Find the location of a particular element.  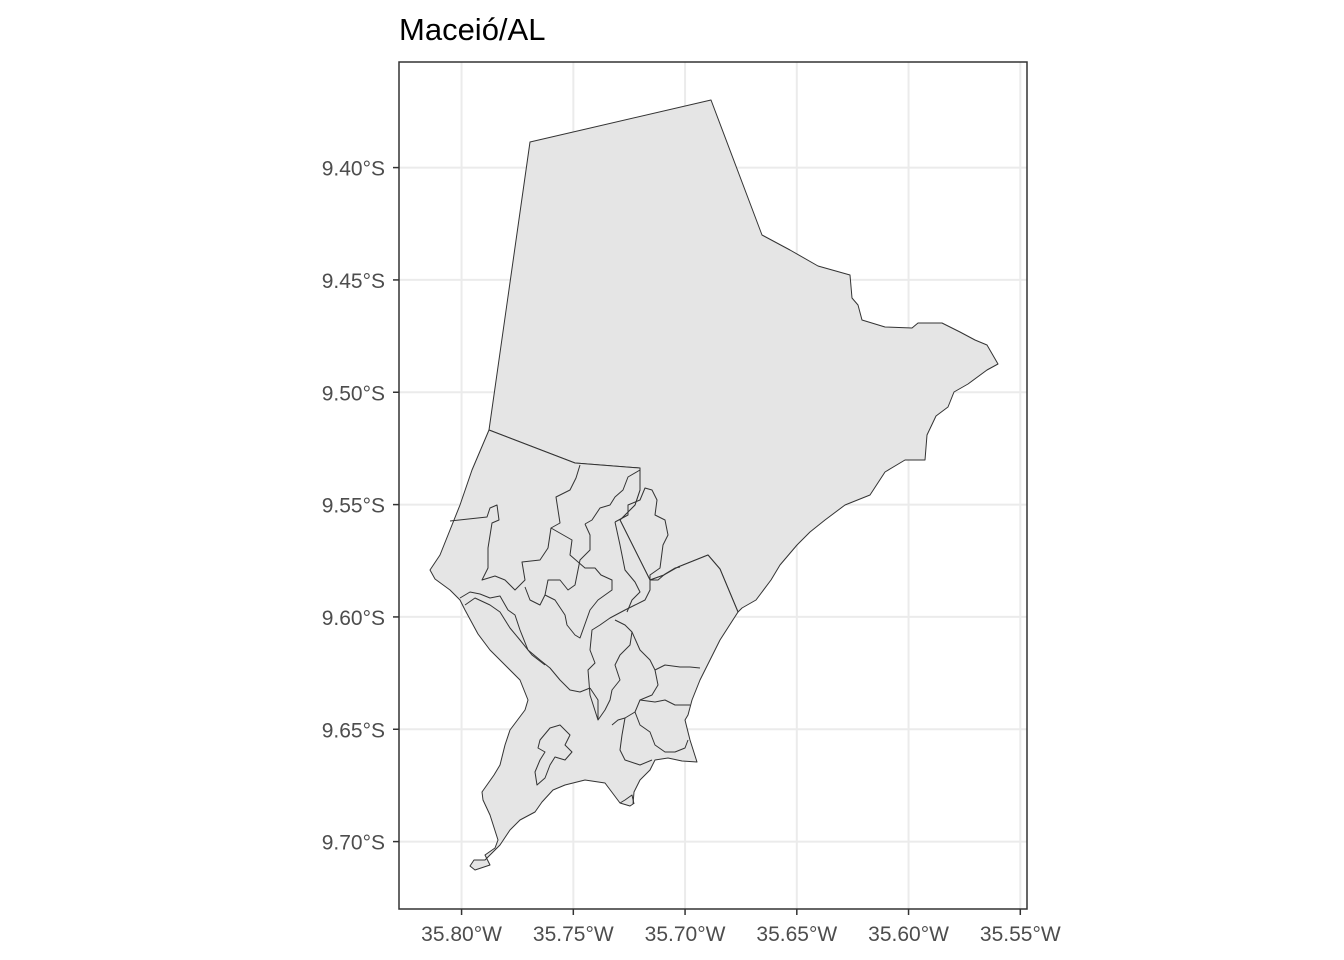

y-tick-label: 9.60°S is located at coordinates (353, 618).